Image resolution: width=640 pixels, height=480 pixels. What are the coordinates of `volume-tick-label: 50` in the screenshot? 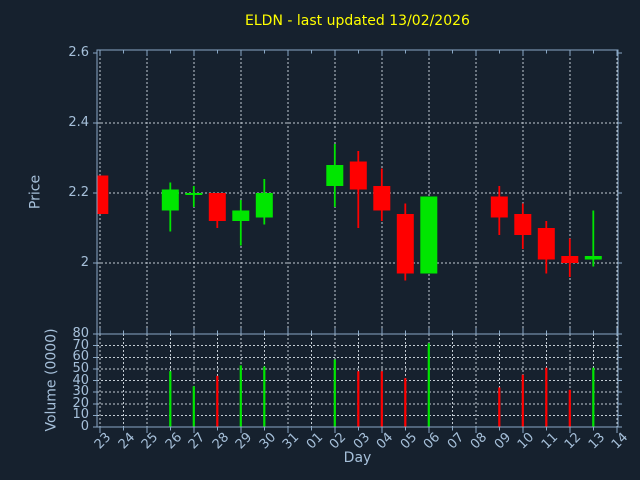 It's located at (80, 368).